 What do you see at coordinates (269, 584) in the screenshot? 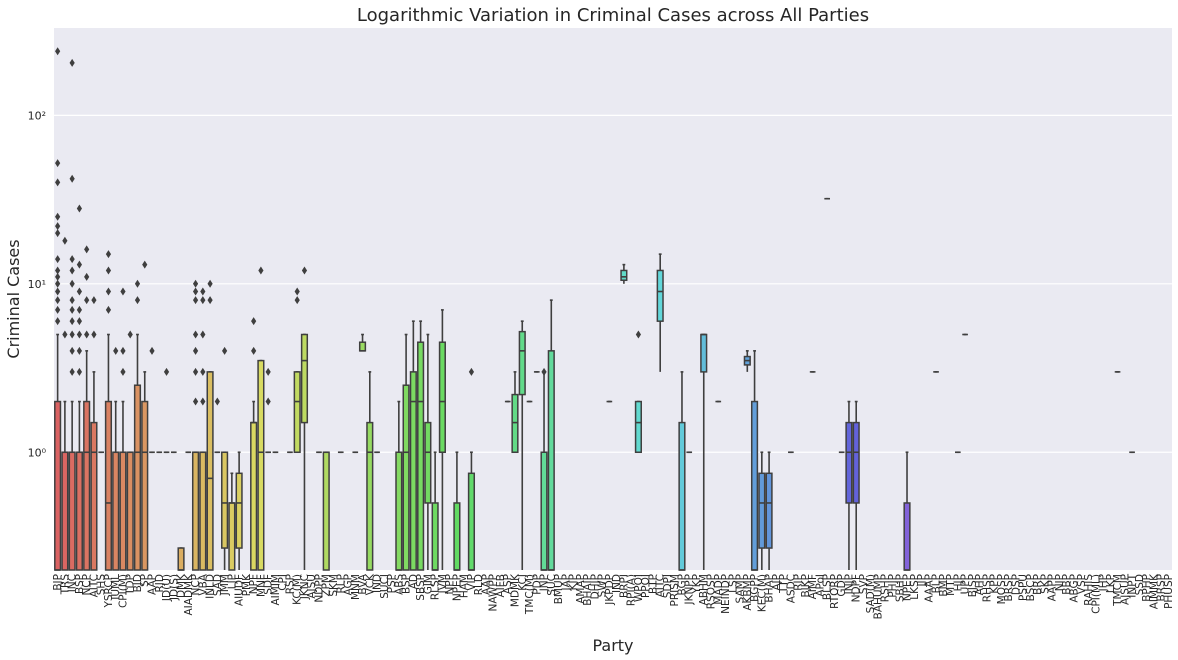
I see `x-tick-label: SDF` at bounding box center [269, 584].